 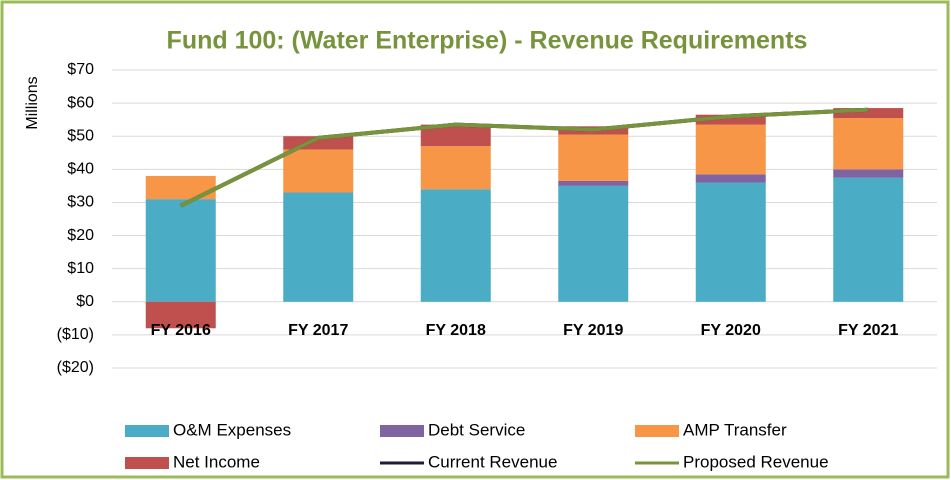 I want to click on legend-label: AMP Transfer, so click(x=735, y=429).